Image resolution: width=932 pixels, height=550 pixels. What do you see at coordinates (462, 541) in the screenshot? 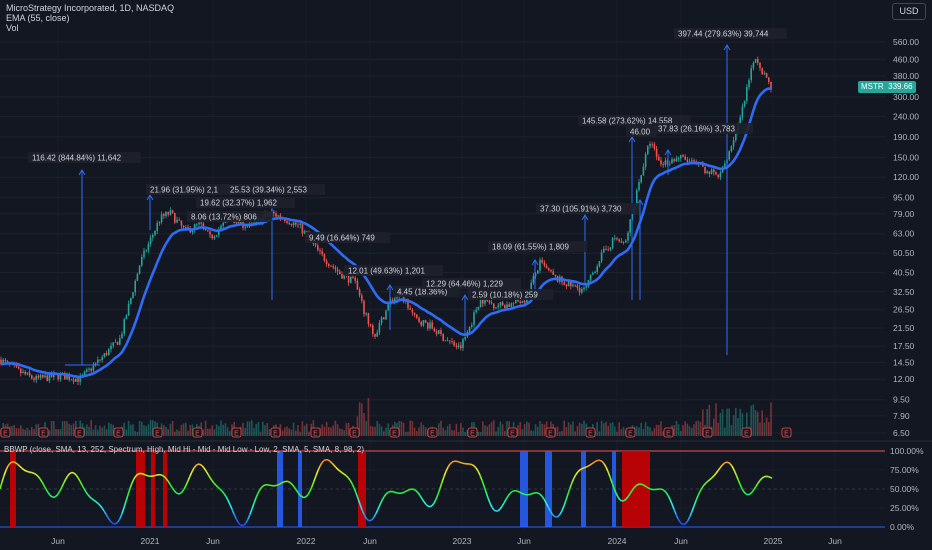
I see `time-tick-label: 2023` at bounding box center [462, 541].